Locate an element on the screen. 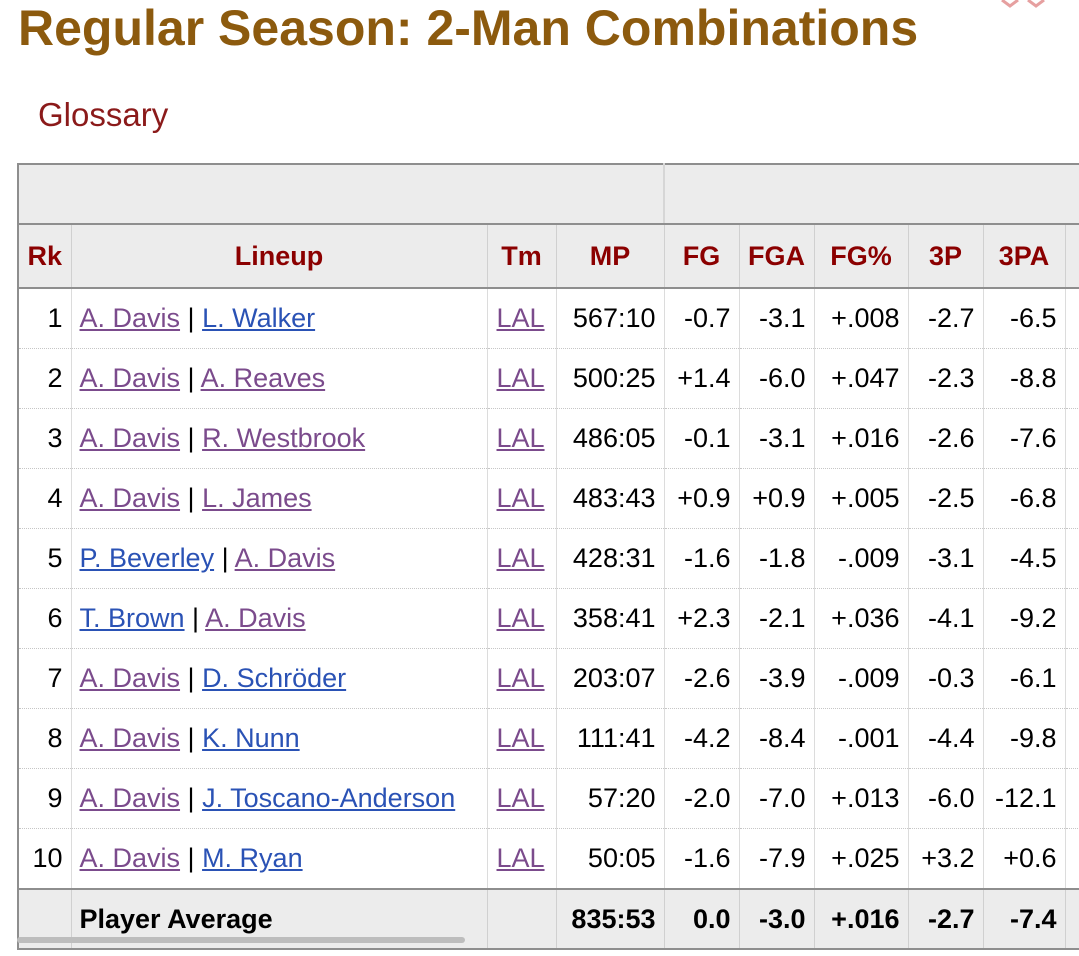  average-3p: -2.7 is located at coordinates (946, 919).